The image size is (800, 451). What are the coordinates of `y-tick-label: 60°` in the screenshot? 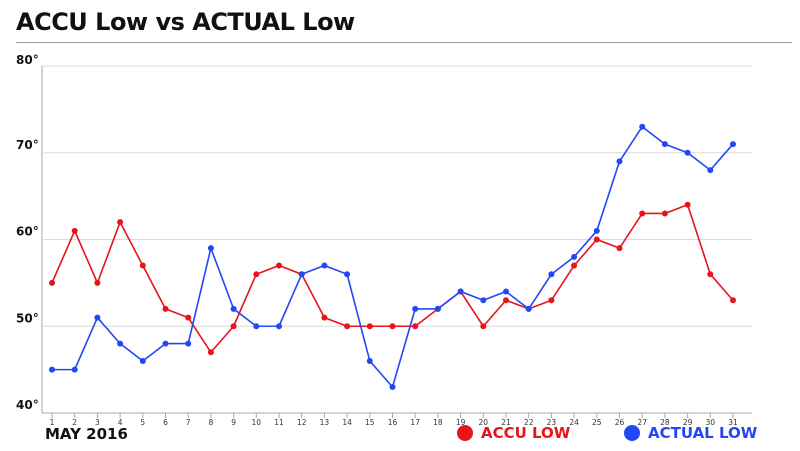 It's located at (27, 232).